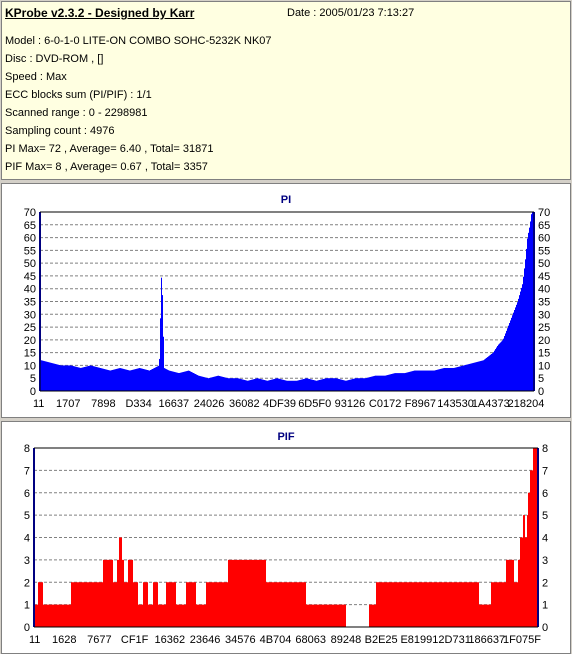 This screenshot has width=572, height=654. Describe the element at coordinates (544, 264) in the screenshot. I see `pi-ytick-right: 50` at that location.